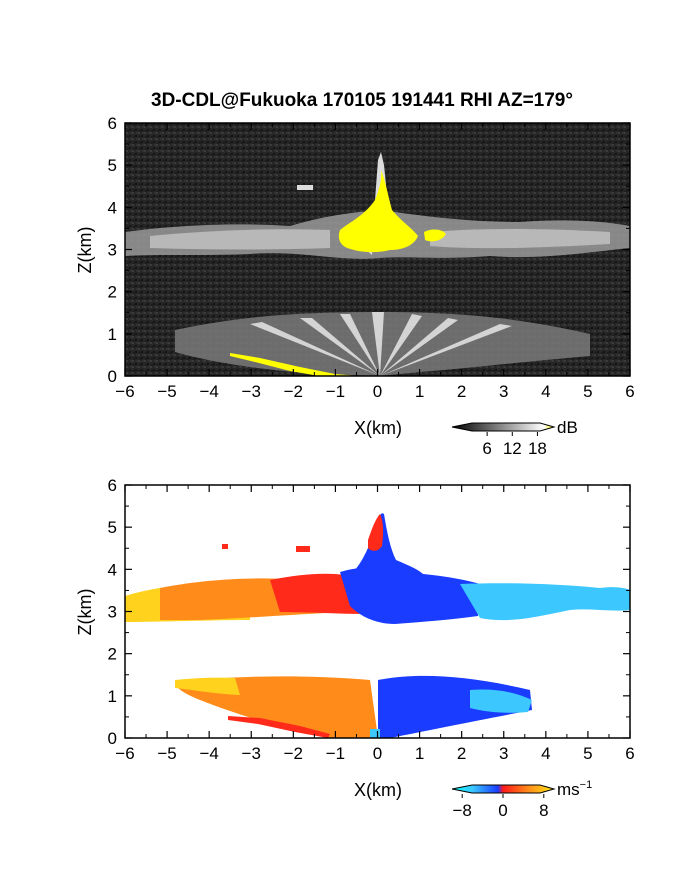 Image resolution: width=680 pixels, height=880 pixels. Describe the element at coordinates (295, 364) in the screenshot. I see `ground-clutter` at that location.